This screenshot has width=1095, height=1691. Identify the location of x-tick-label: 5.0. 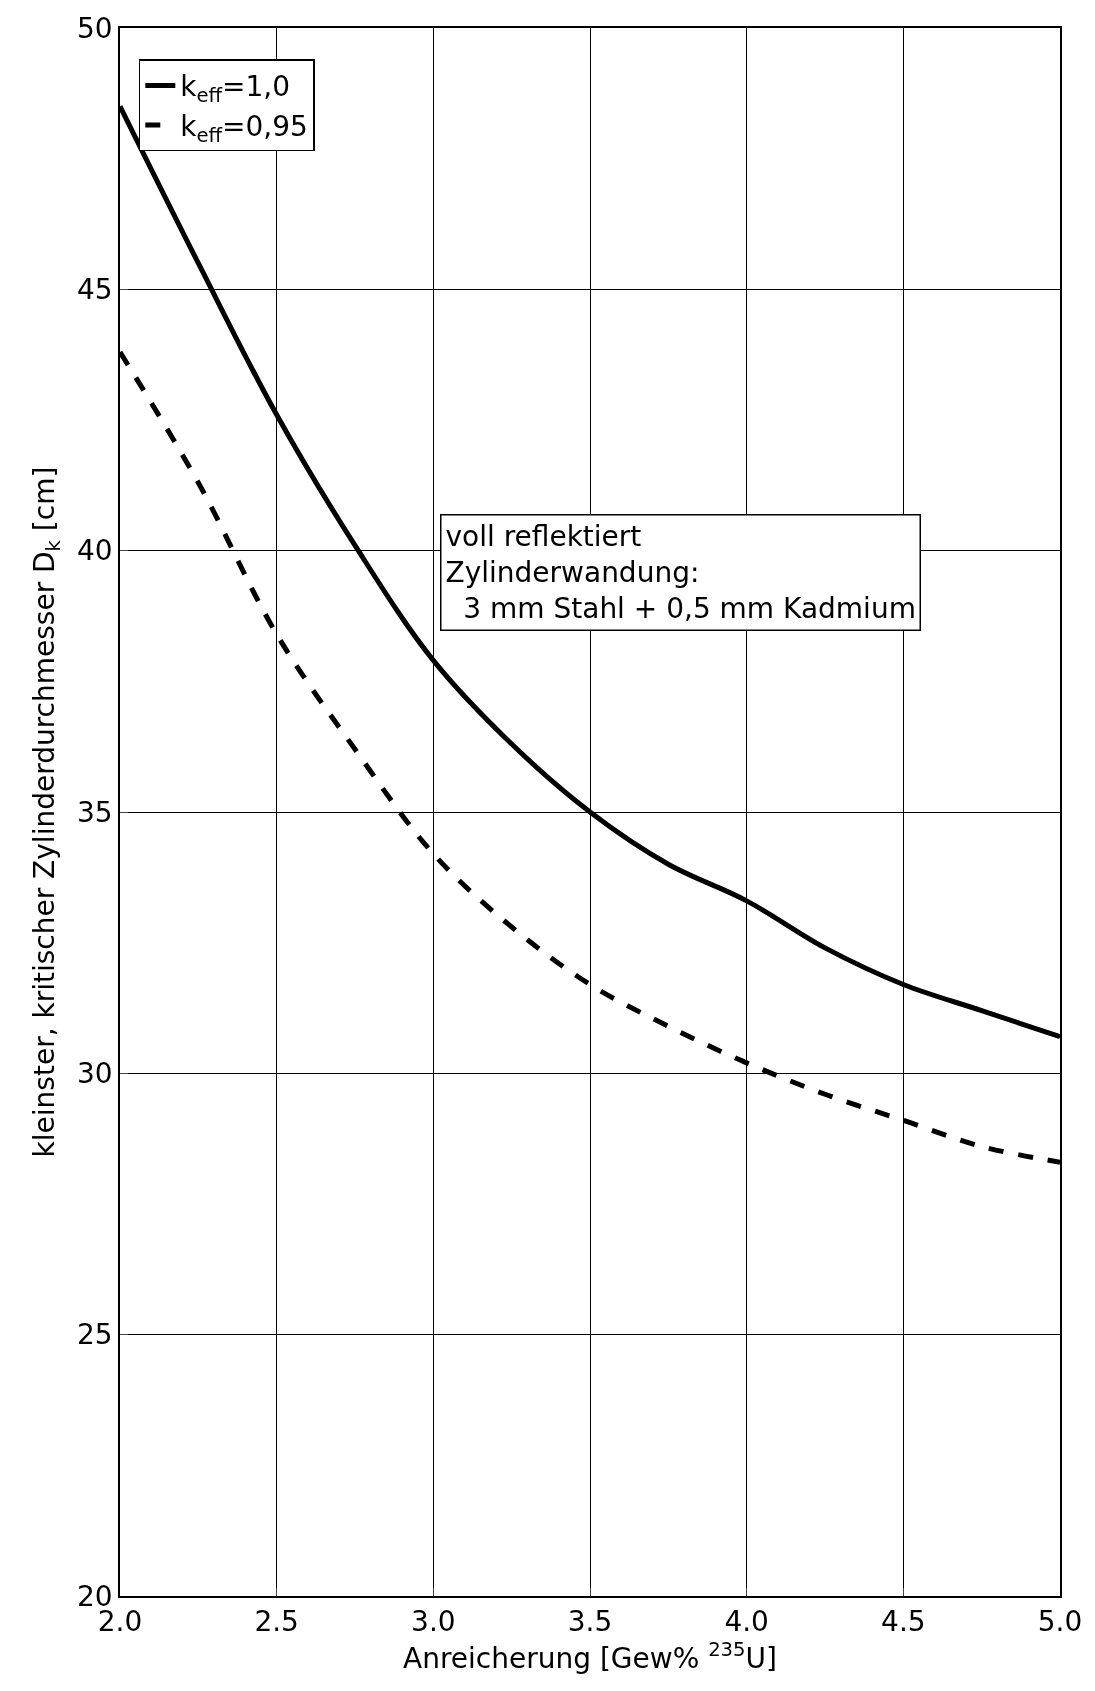
(1060, 1622).